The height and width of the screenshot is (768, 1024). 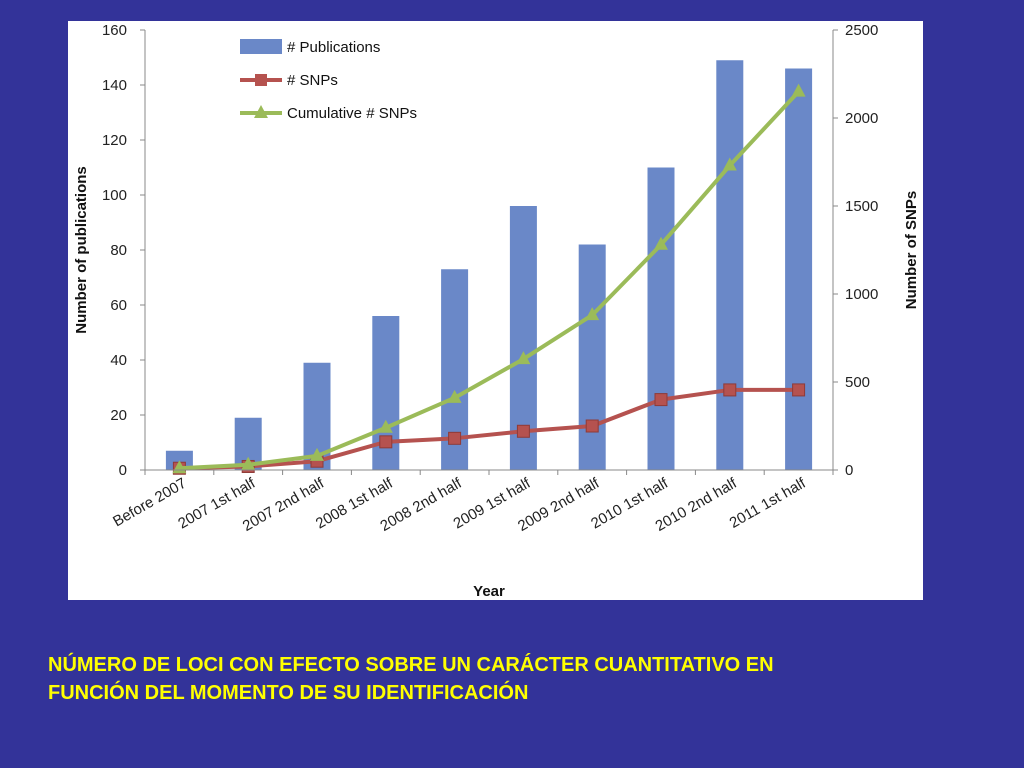 What do you see at coordinates (114, 140) in the screenshot?
I see `y-tick-label: 120` at bounding box center [114, 140].